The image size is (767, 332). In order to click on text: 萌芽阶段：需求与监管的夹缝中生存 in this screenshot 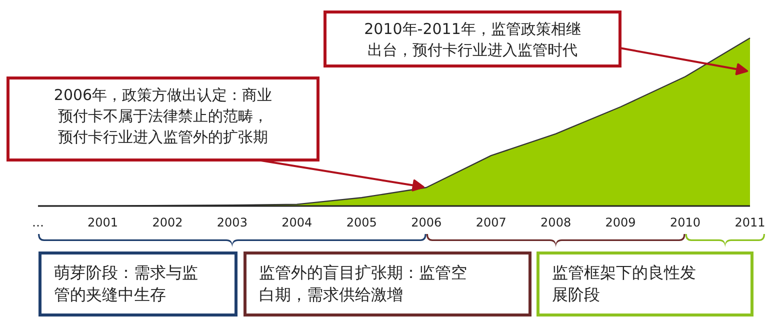, I will do `click(126, 283)`.